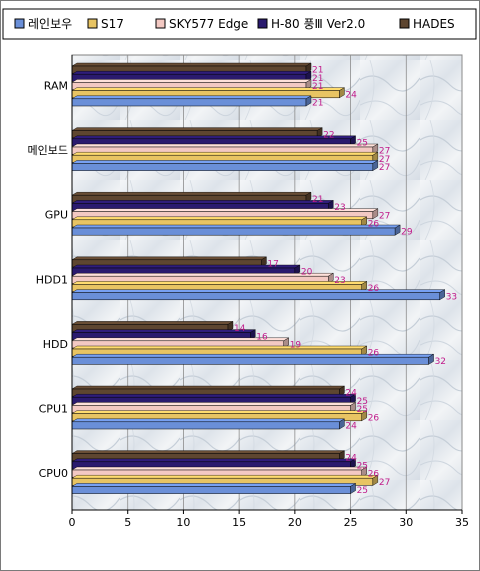 This screenshot has width=480, height=571. I want to click on legend-label: H-80 풍Ⅲ Ver2.0, so click(318, 24).